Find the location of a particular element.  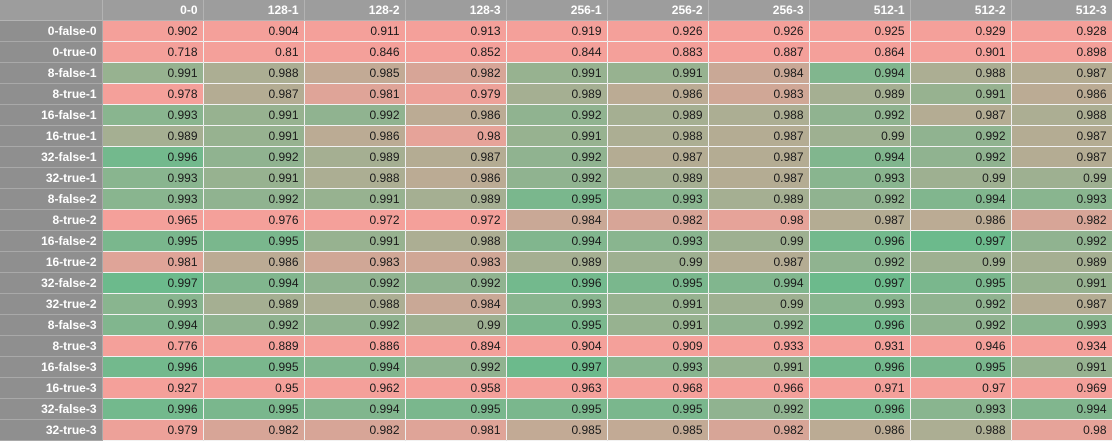

row-header: 16-true-2 is located at coordinates (51, 262).